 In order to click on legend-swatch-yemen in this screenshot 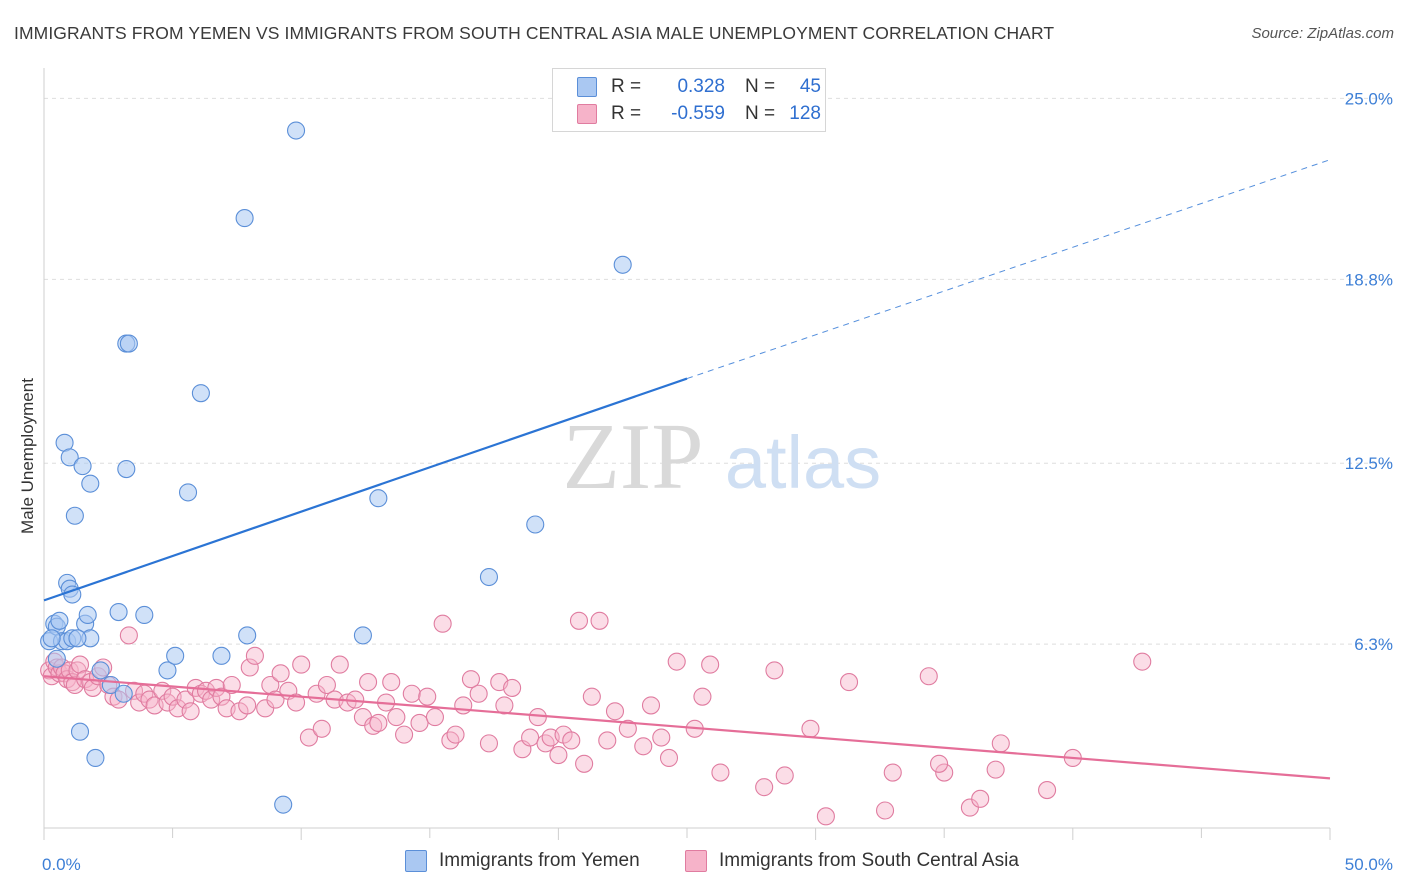, I will do `click(587, 87)`.